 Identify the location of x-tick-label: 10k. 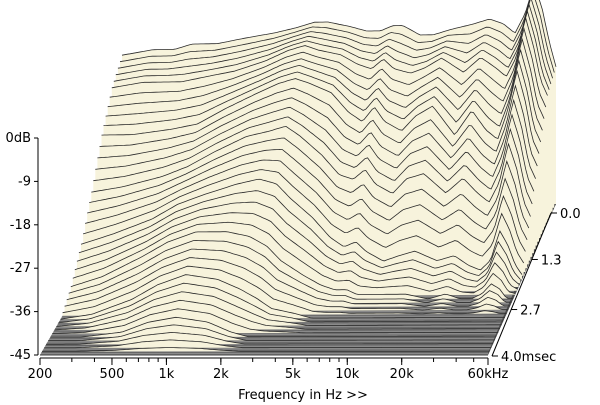
(347, 374).